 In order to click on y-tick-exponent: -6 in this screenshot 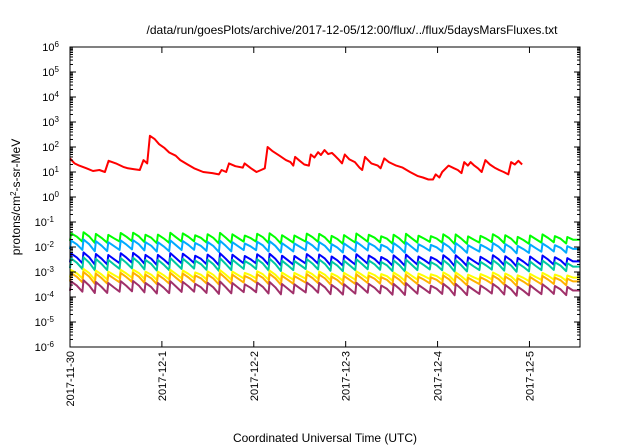, I will do `click(51, 344)`.